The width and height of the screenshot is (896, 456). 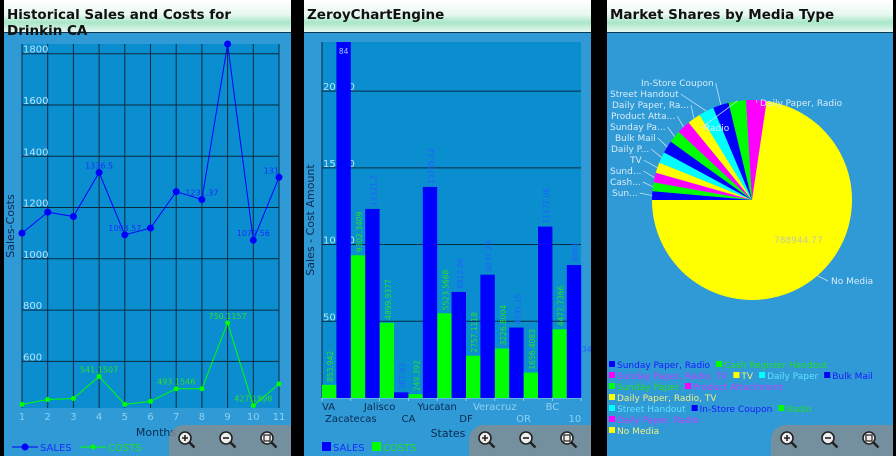 What do you see at coordinates (56, 448) in the screenshot?
I see `legend-label: SALES` at bounding box center [56, 448].